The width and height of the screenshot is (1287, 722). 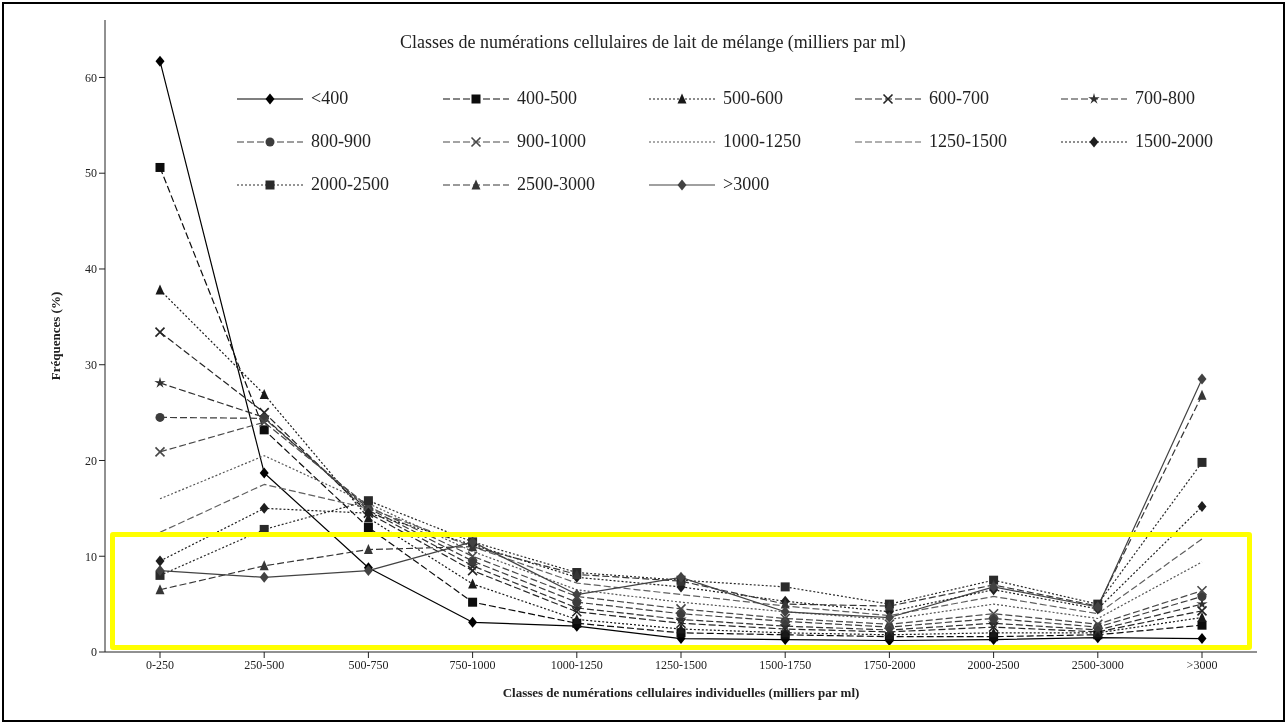 I want to click on y-tick-label: 10, so click(x=91, y=556).